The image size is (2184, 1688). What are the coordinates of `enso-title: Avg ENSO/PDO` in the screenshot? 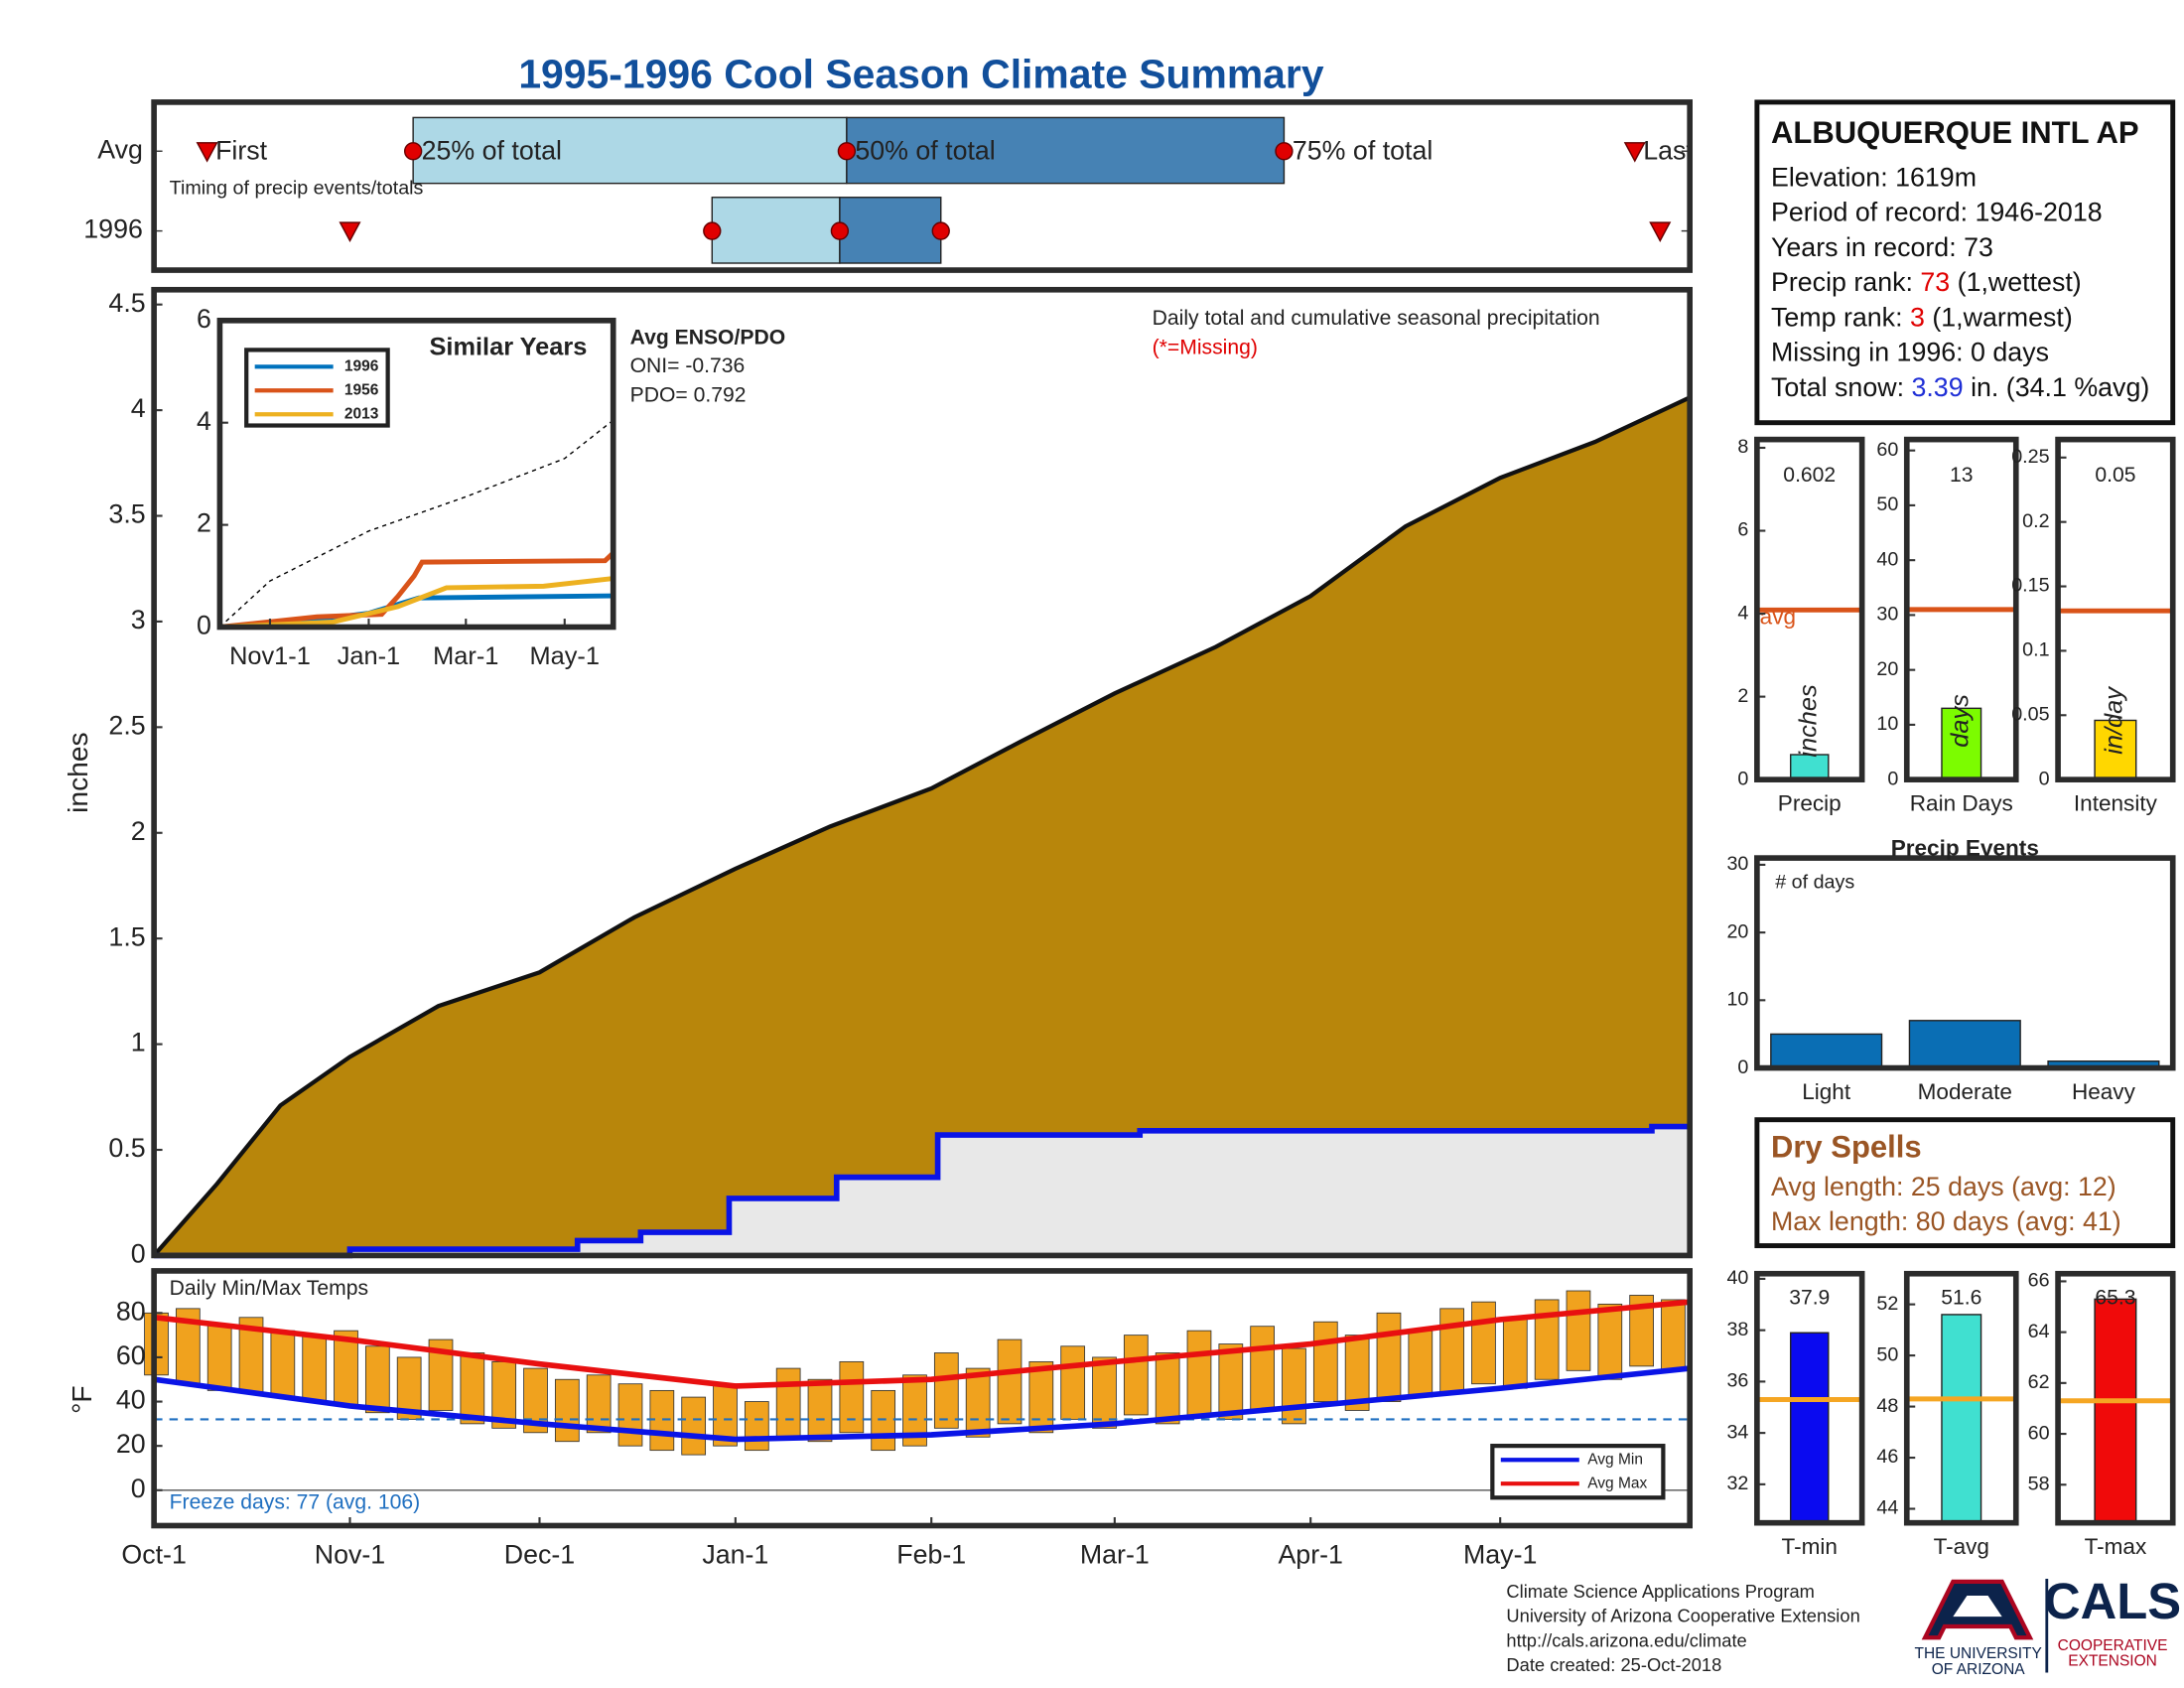 It's located at (708, 338).